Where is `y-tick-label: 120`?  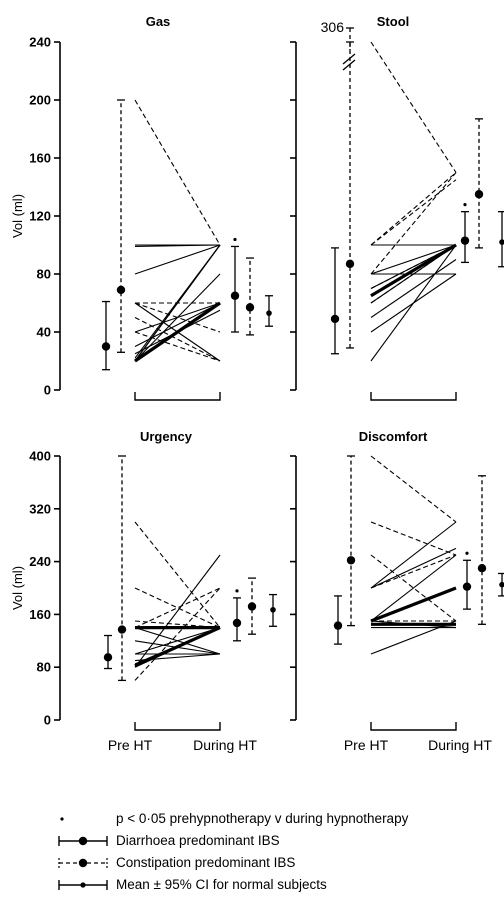
y-tick-label: 120 is located at coordinates (40, 216).